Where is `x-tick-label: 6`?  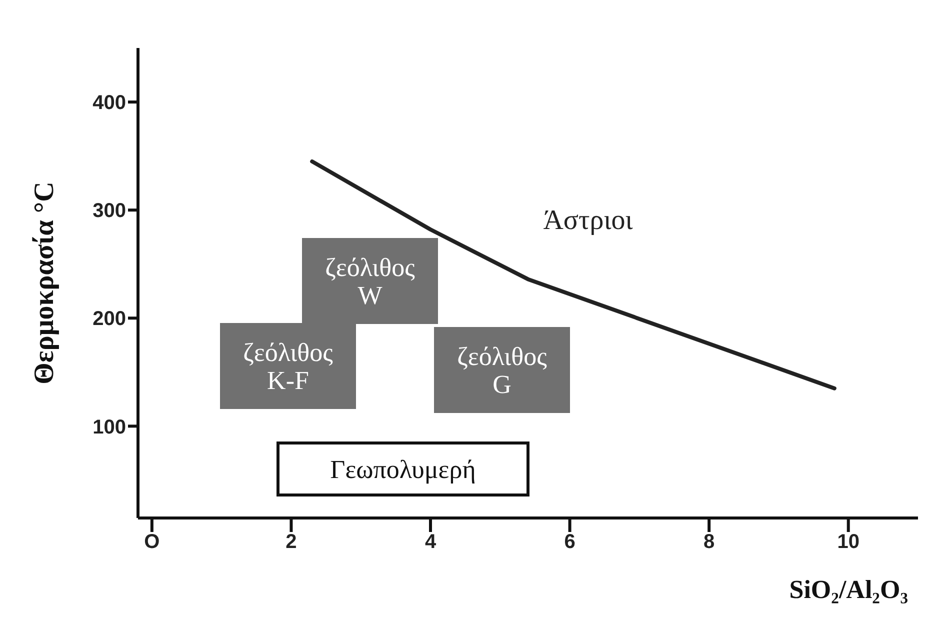 x-tick-label: 6 is located at coordinates (570, 542).